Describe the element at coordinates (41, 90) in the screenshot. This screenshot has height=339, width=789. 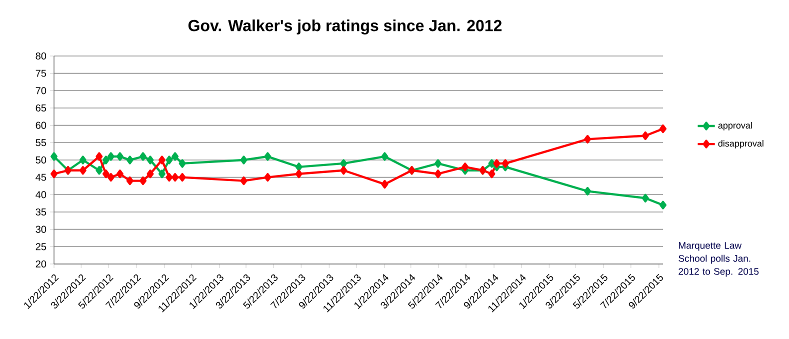
I see `y-tick-label: 70` at that location.